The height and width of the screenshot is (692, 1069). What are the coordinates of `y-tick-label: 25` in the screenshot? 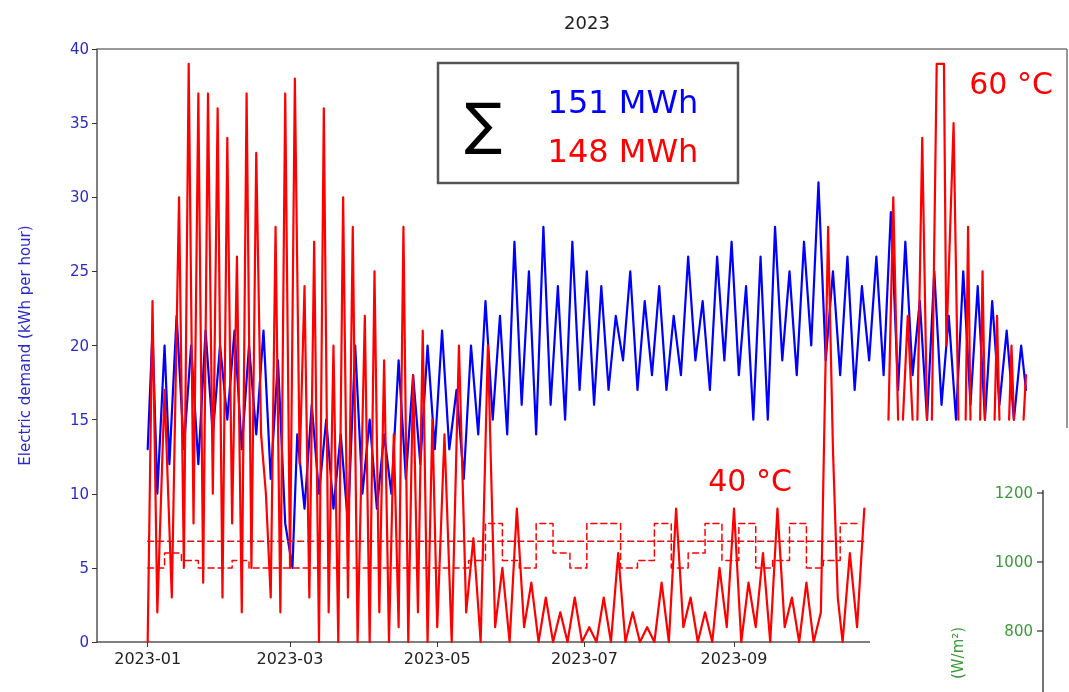 It's located at (79, 271).